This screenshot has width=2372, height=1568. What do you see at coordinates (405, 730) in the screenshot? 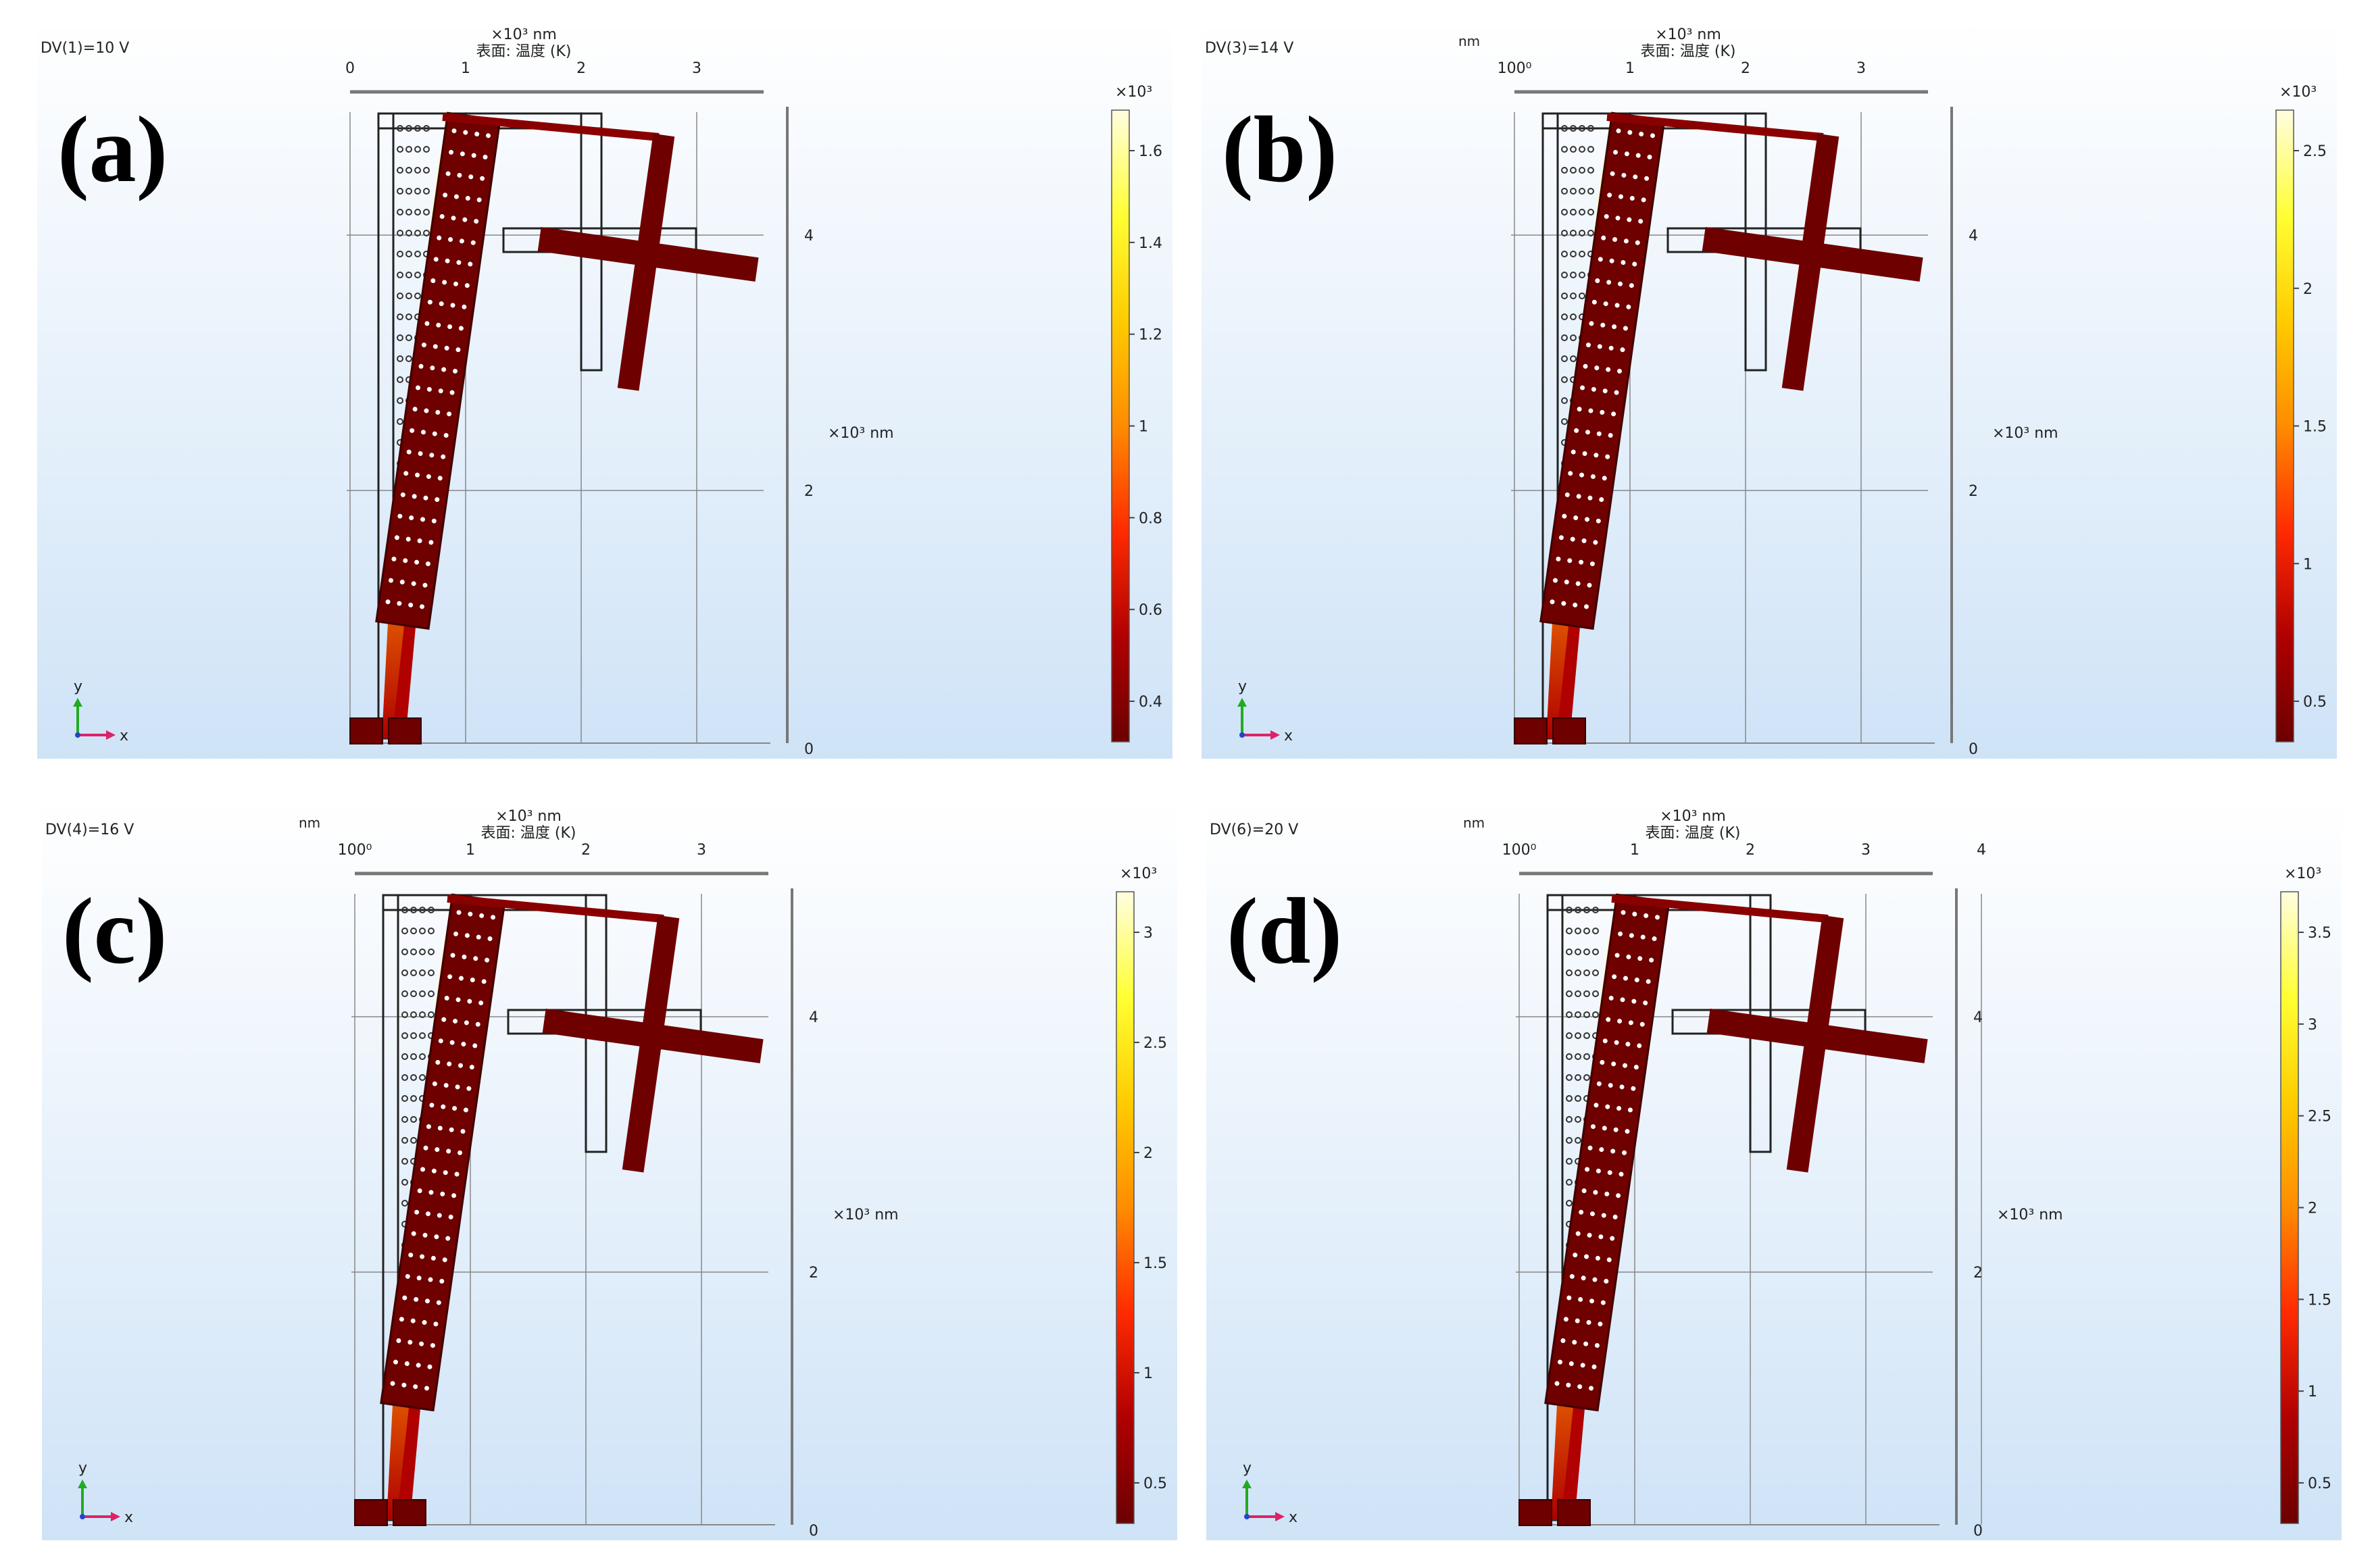
I see `anchor-pad-right` at bounding box center [405, 730].